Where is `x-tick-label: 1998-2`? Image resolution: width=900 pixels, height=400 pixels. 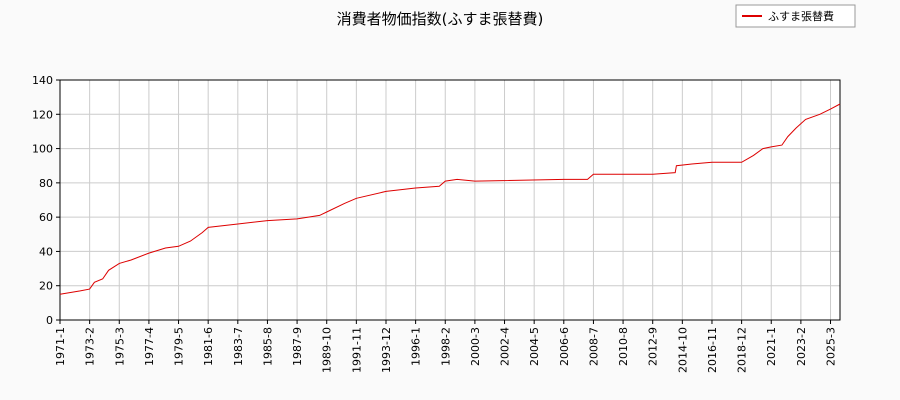
x-tick-label: 1998-2 is located at coordinates (445, 346).